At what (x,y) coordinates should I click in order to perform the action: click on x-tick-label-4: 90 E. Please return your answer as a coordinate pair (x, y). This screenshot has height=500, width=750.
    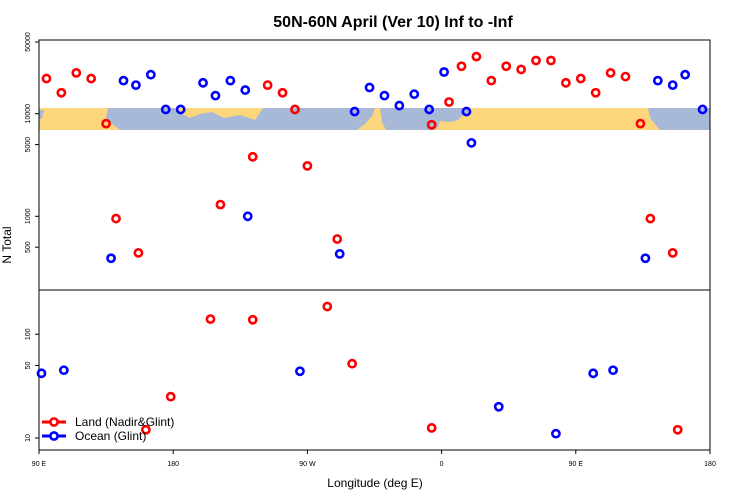
    Looking at the image, I should click on (576, 464).